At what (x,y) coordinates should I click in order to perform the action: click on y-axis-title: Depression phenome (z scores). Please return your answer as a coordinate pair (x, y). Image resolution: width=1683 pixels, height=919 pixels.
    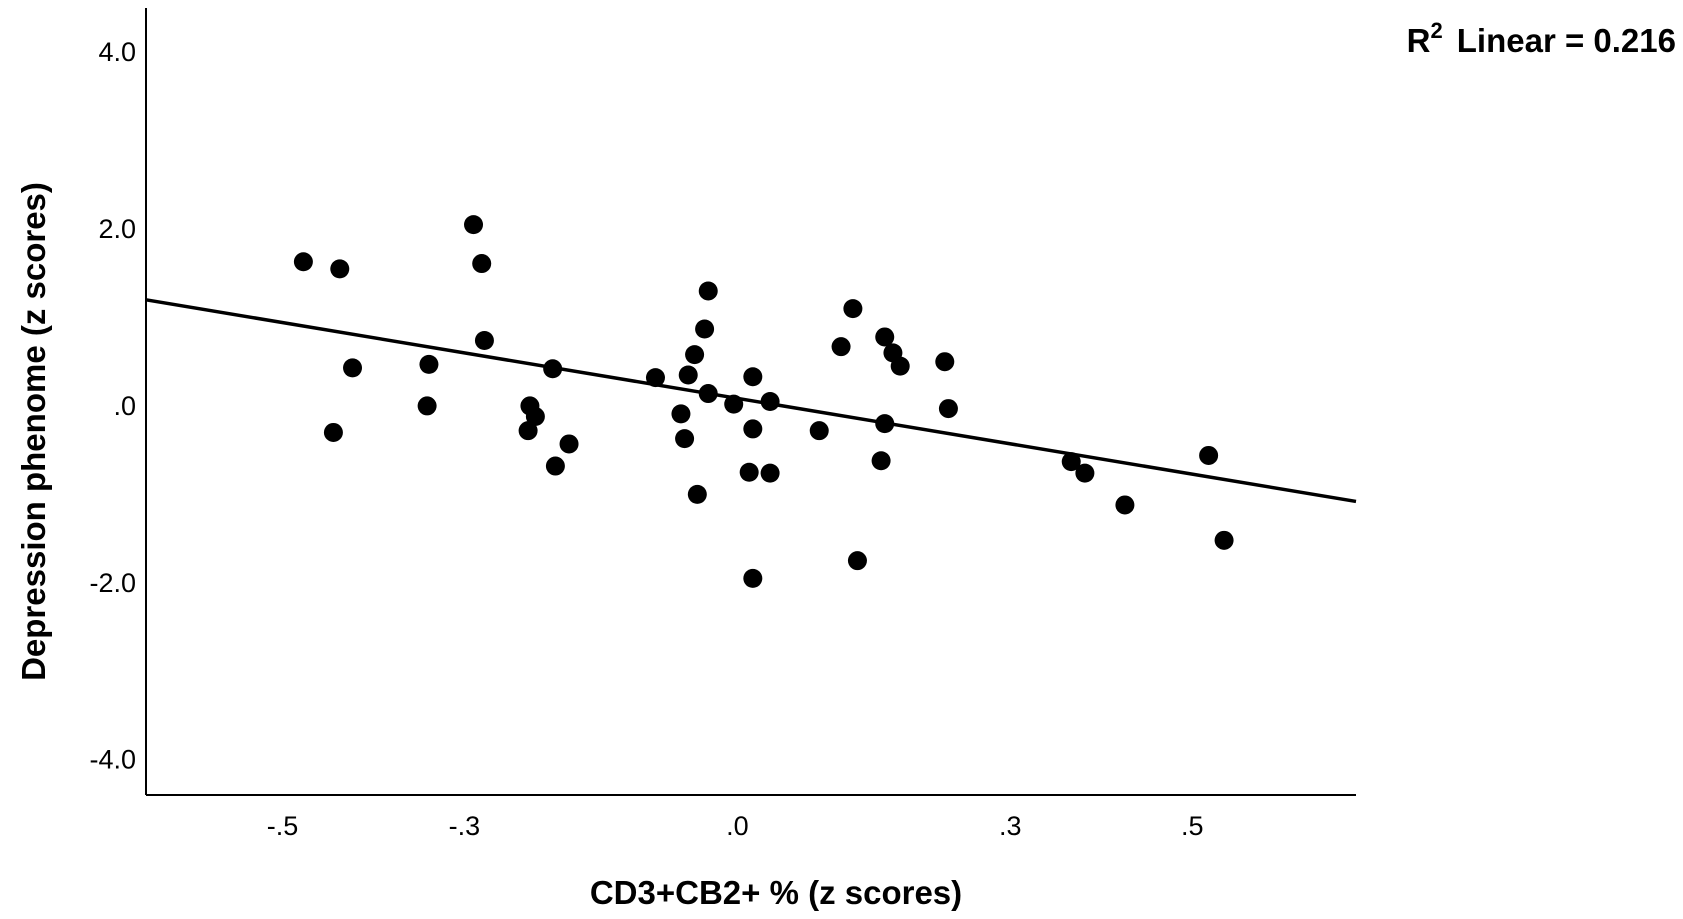
    Looking at the image, I should click on (33, 431).